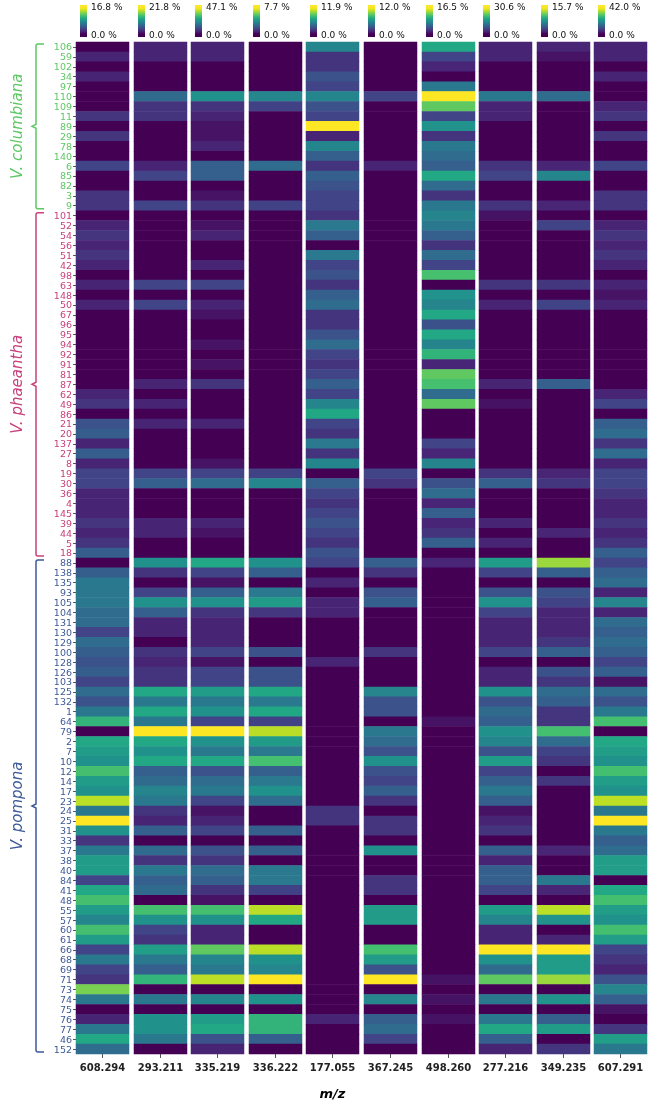 Image resolution: width=666 pixels, height=1104 pixels. What do you see at coordinates (65, 474) in the screenshot?
I see `y-tick-label: 19` at bounding box center [65, 474].